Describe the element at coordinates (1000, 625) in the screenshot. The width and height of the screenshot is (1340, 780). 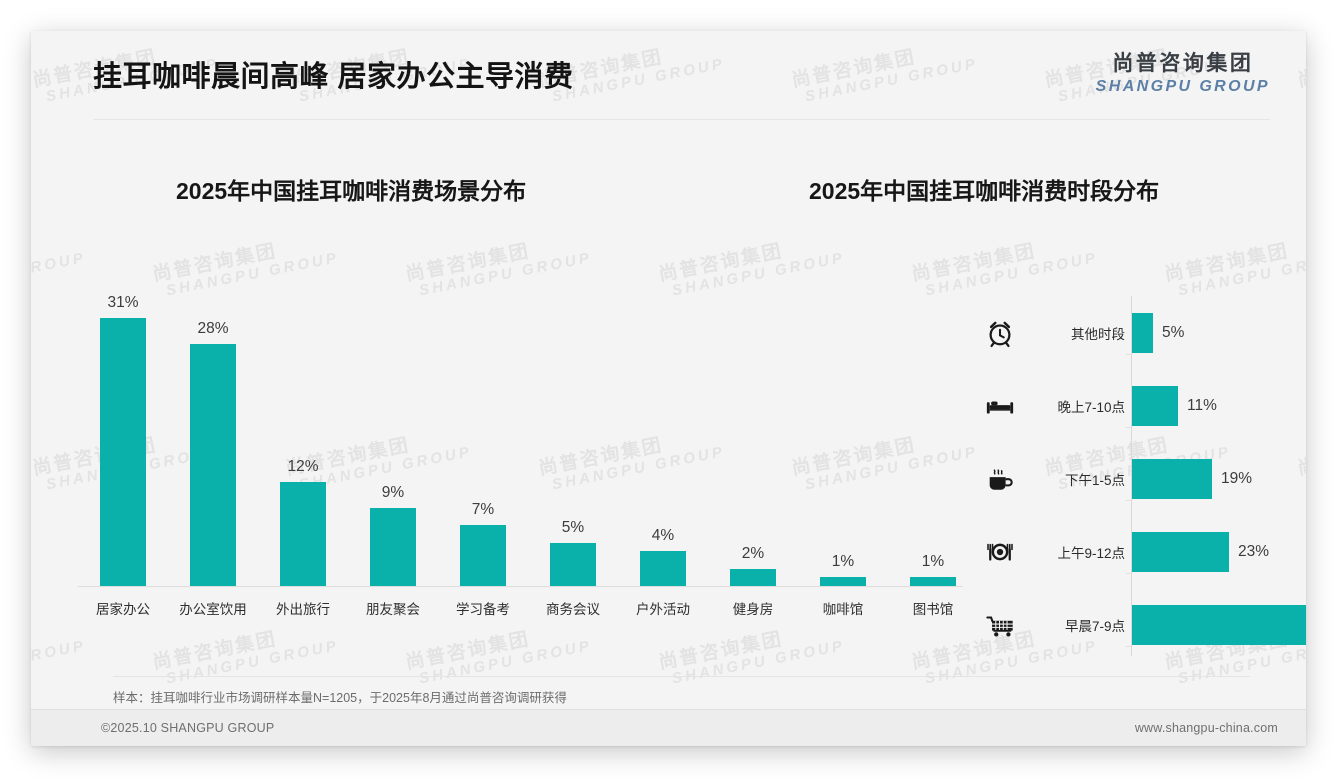
I see `shopping-cart-icon` at that location.